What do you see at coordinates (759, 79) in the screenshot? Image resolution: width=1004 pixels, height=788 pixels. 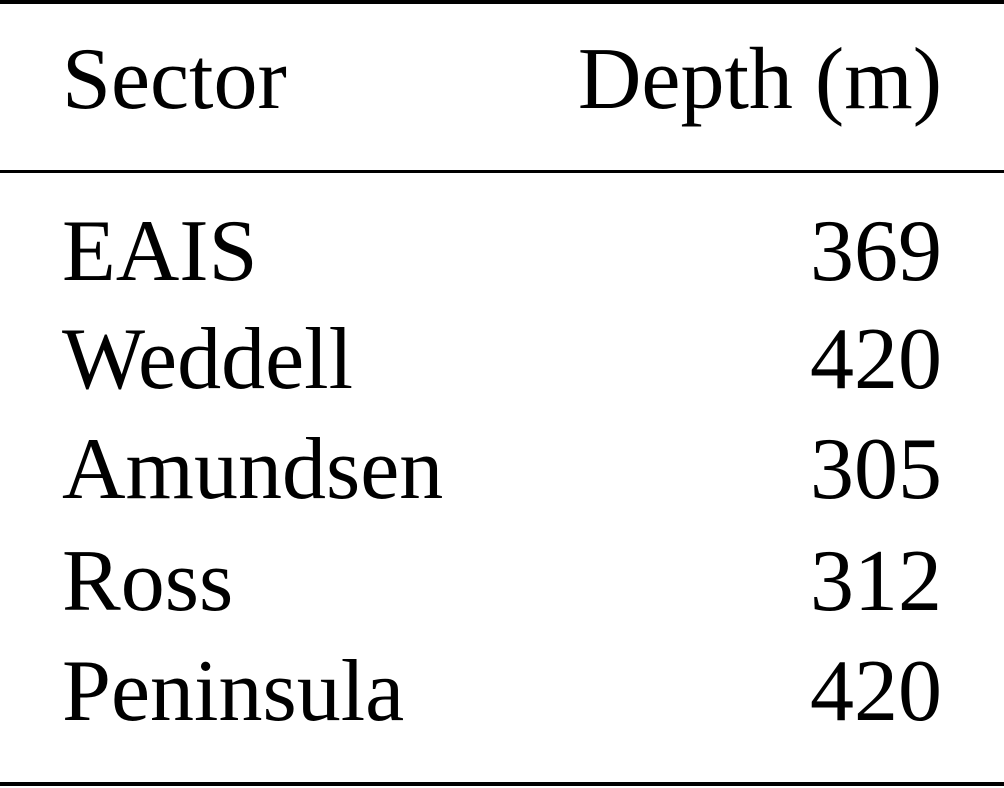 I see `header-depth: Depth (m)` at bounding box center [759, 79].